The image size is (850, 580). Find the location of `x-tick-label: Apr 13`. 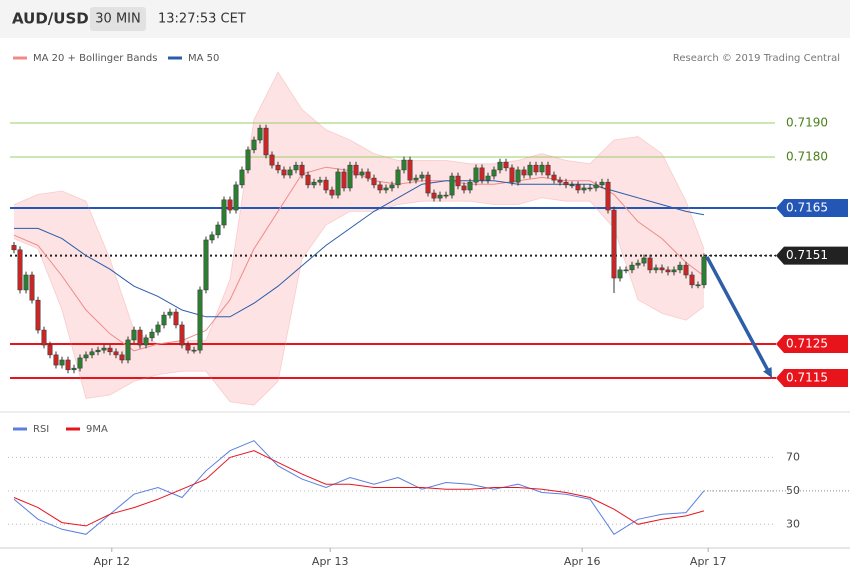

x-tick-label: Apr 13 is located at coordinates (330, 561).